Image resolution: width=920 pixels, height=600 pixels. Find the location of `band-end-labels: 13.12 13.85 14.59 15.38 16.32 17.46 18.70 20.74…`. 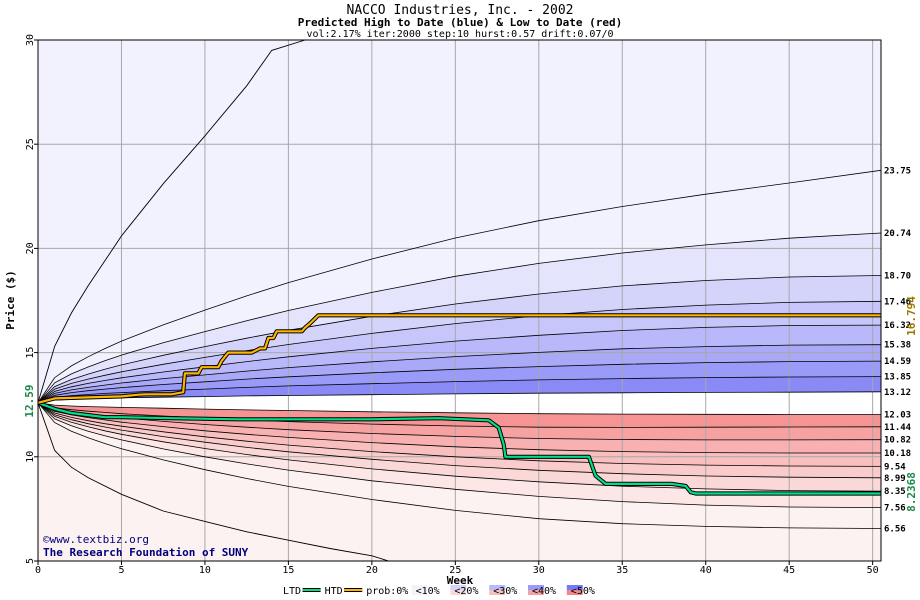

band-end-labels: 13.12 13.85 14.59 15.38 16.32 17.46 18.70 20.74… is located at coordinates (898, 350).